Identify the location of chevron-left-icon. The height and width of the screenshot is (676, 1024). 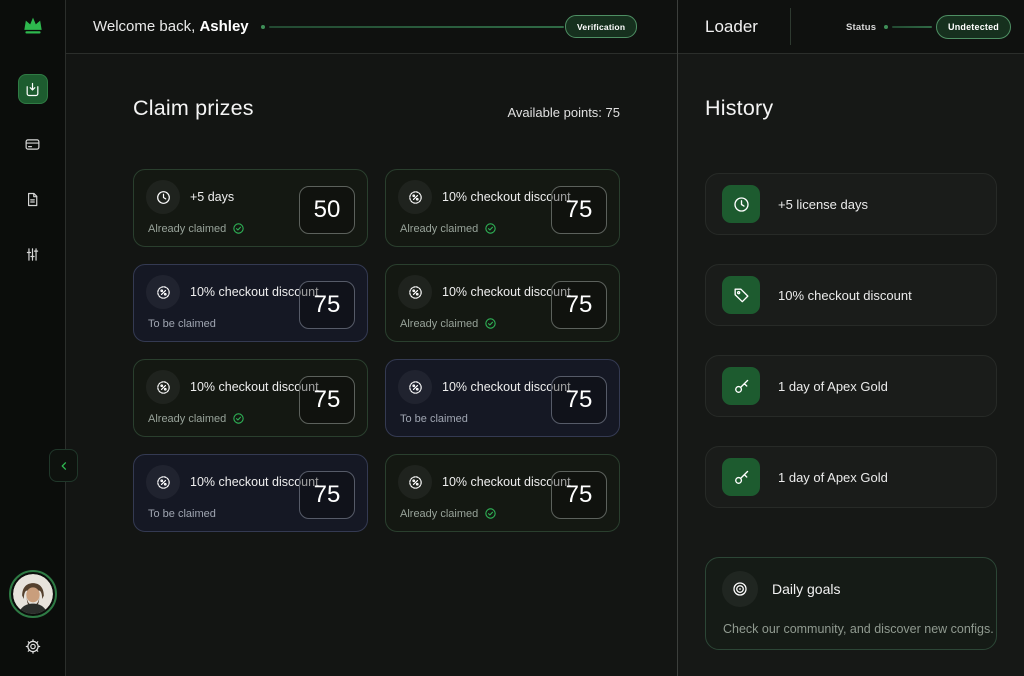
(64, 466).